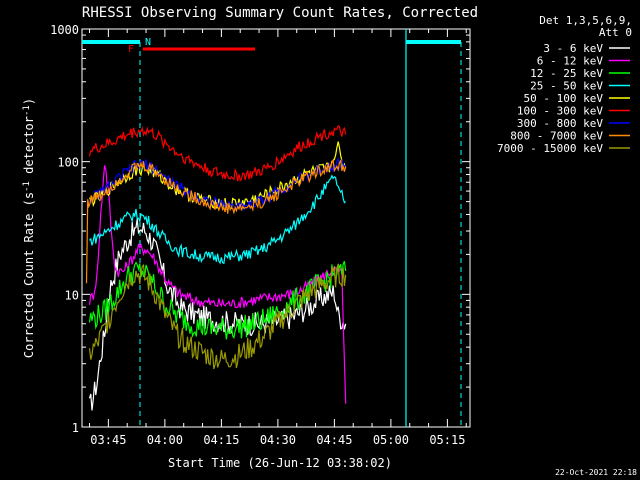 The width and height of the screenshot is (640, 480). Describe the element at coordinates (27, 110) in the screenshot. I see `y-axis-label-exp2: -1` at that location.